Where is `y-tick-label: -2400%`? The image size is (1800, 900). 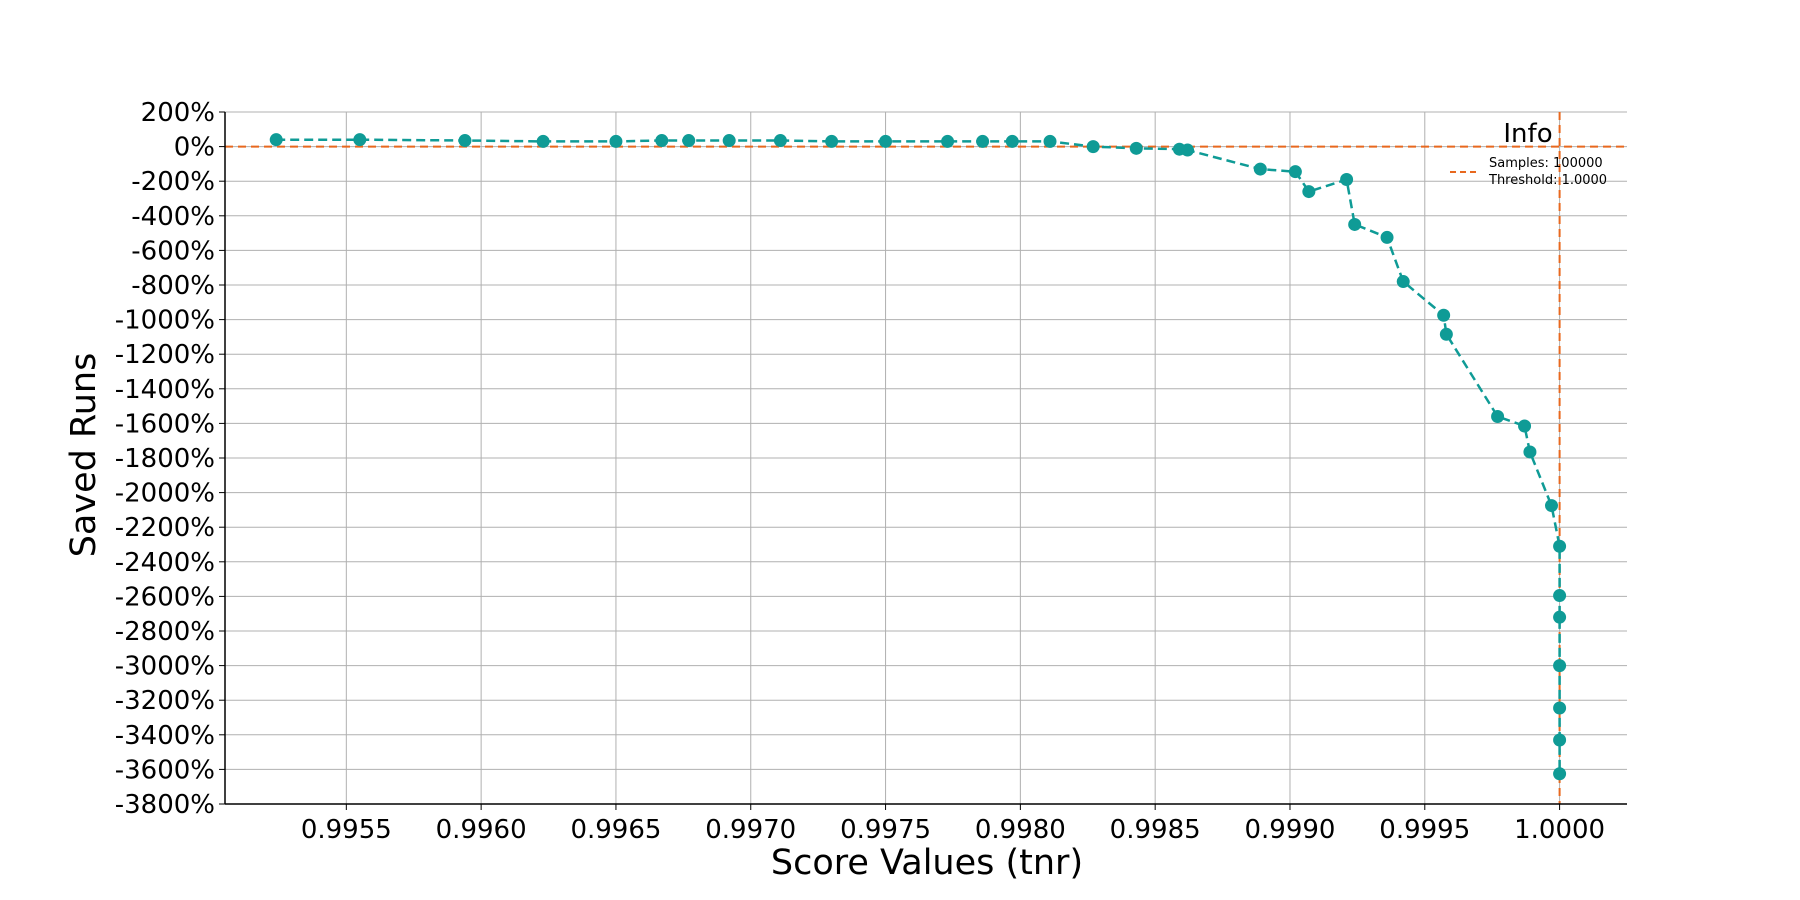
y-tick-label: -2400% is located at coordinates (165, 563).